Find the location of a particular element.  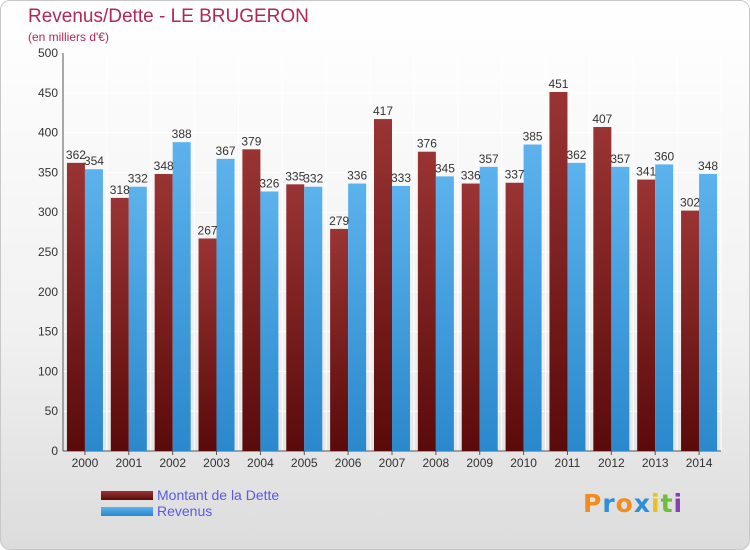

x-tick-label: 2007 is located at coordinates (392, 463).